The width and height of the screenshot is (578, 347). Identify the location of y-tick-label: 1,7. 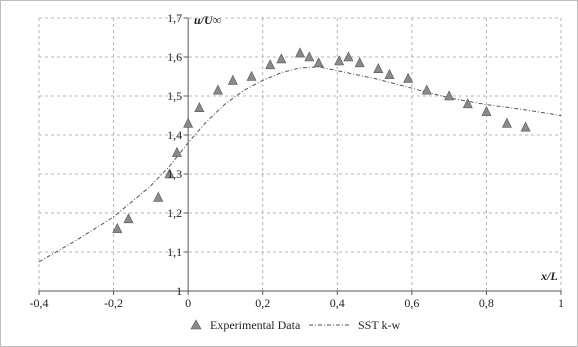
(174, 18).